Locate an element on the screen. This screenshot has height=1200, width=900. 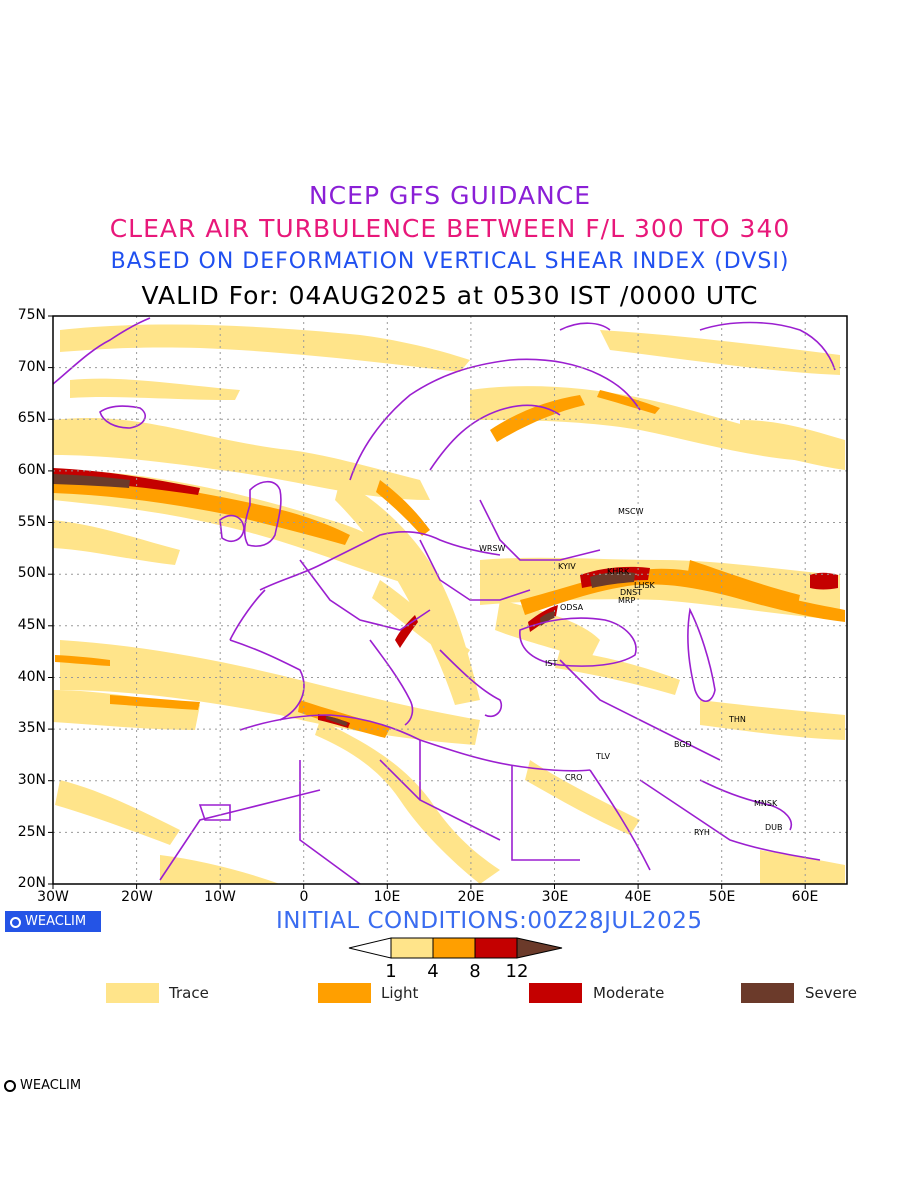
lat-label-60n: 60N is located at coordinates (31, 470).